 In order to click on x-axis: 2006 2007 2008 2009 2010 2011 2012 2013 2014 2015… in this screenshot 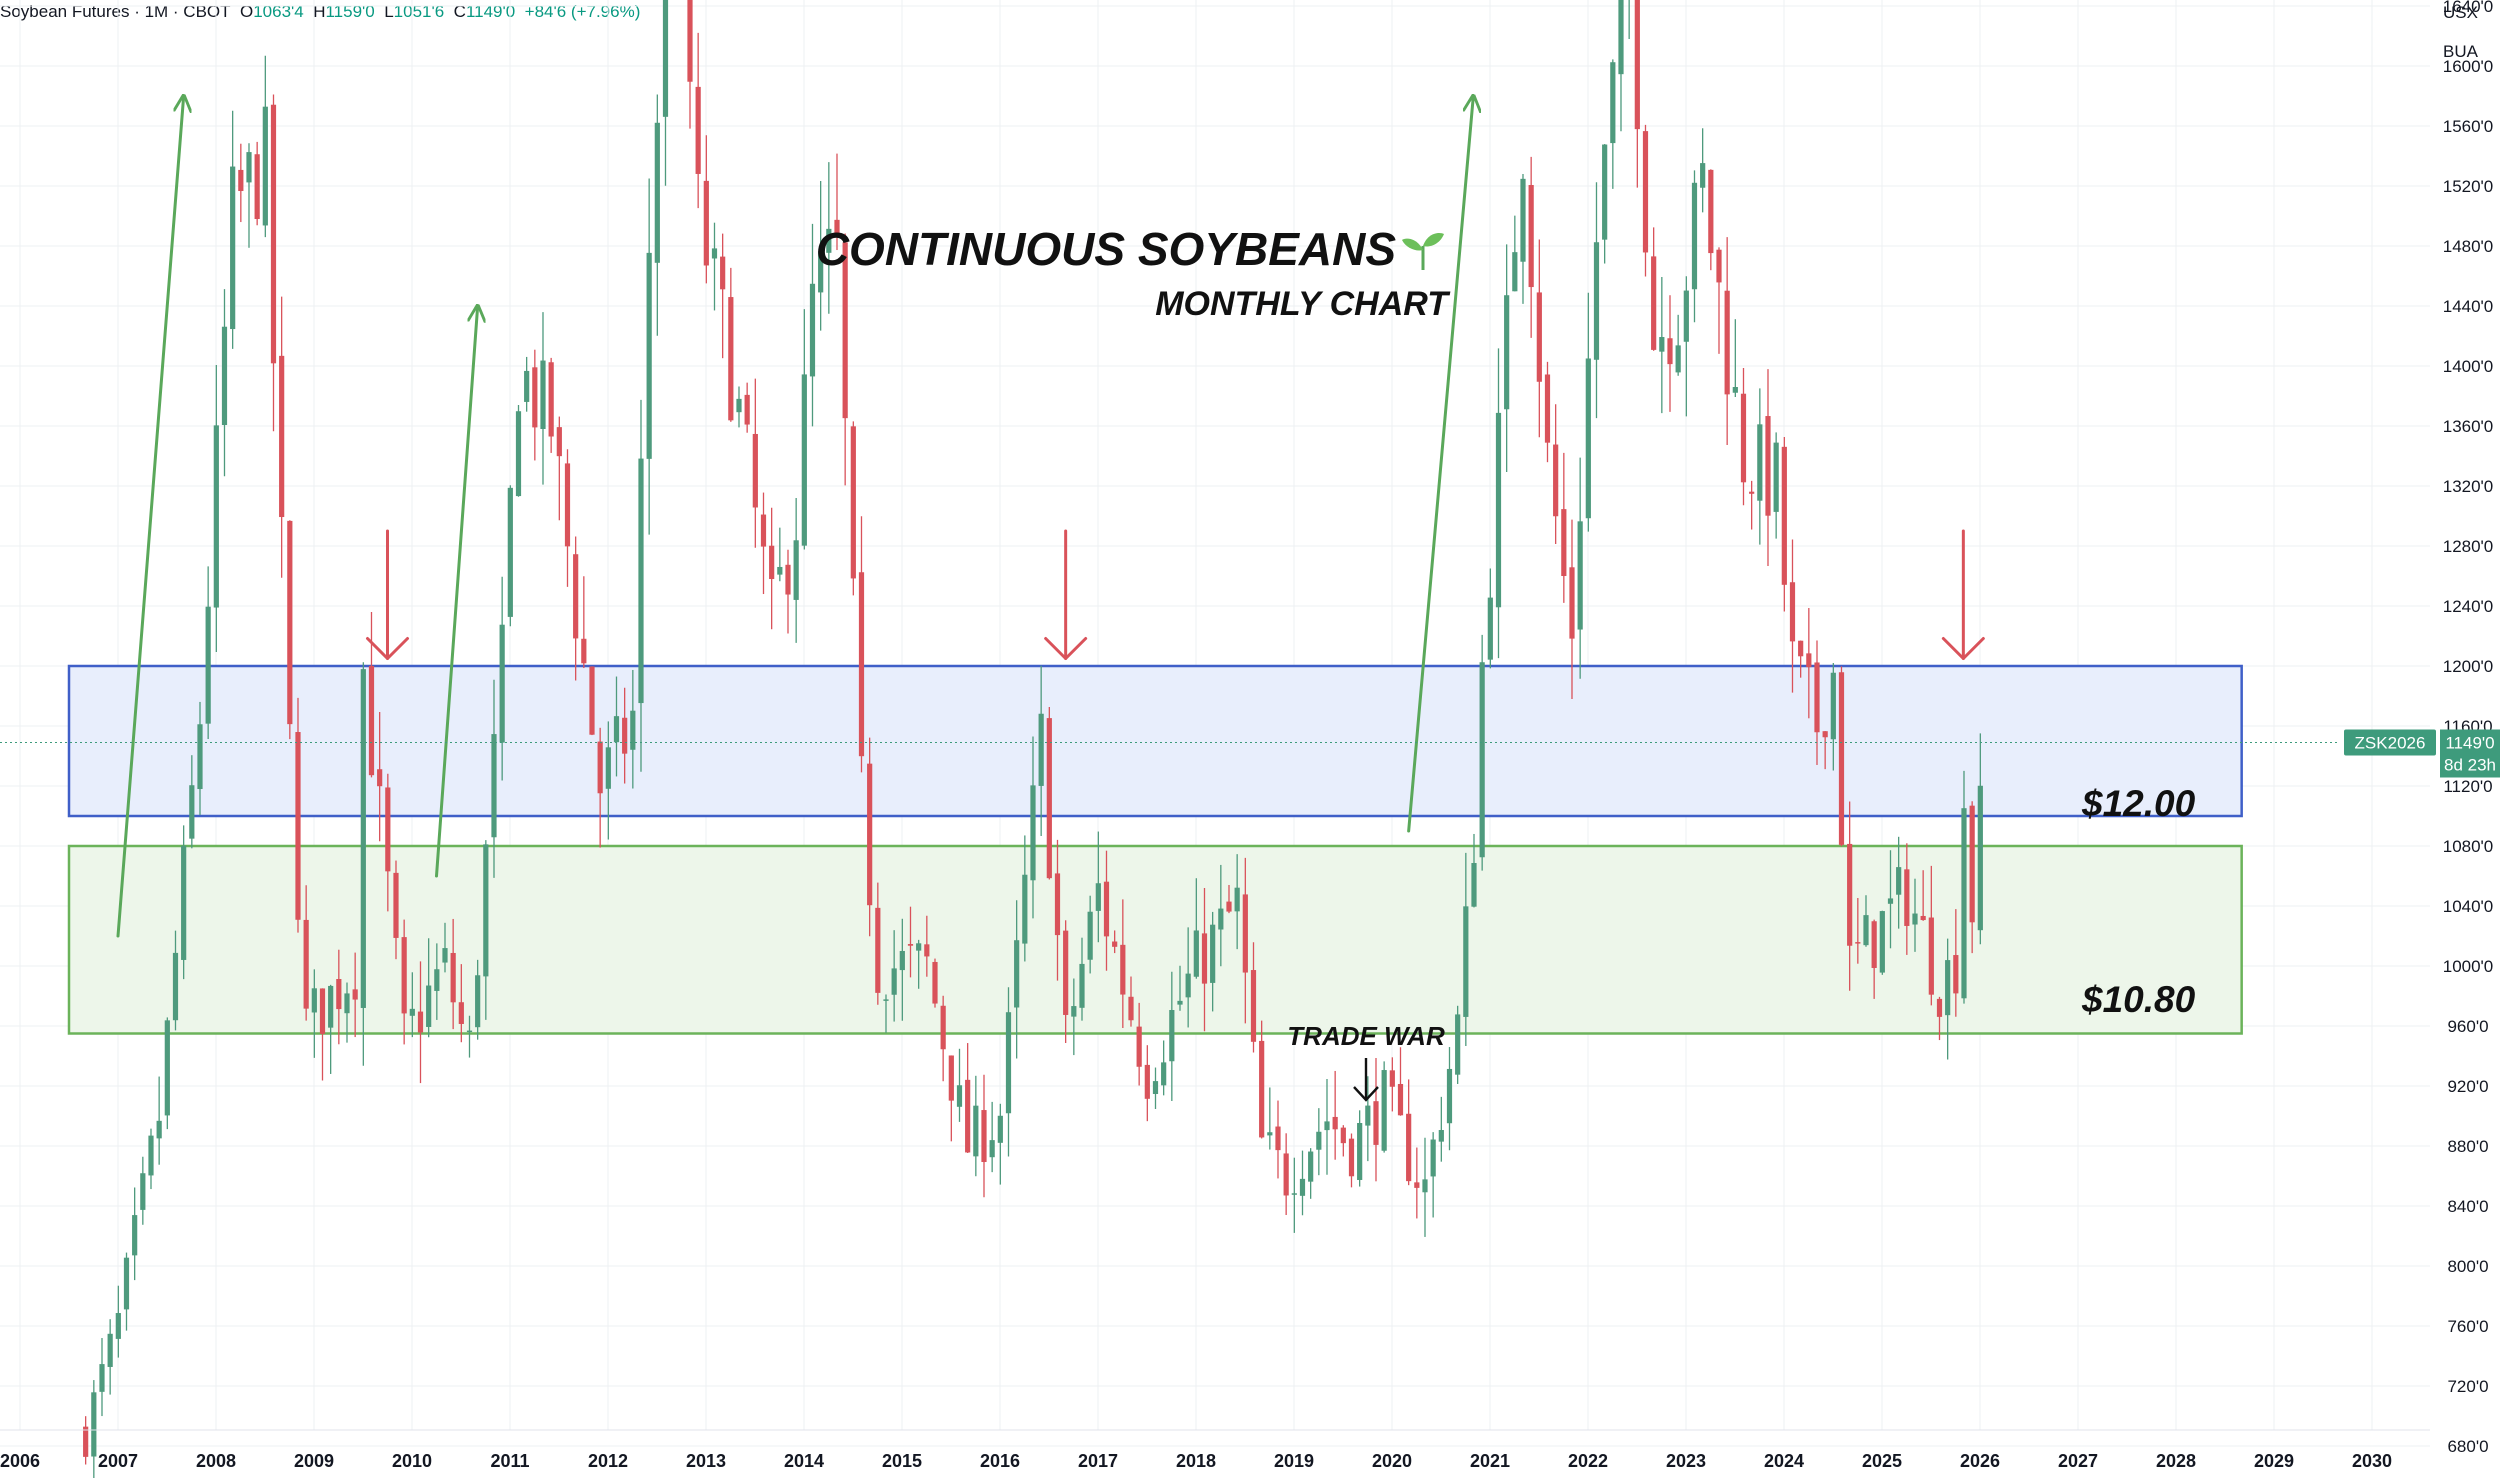, I will do `click(1215, 1450)`.